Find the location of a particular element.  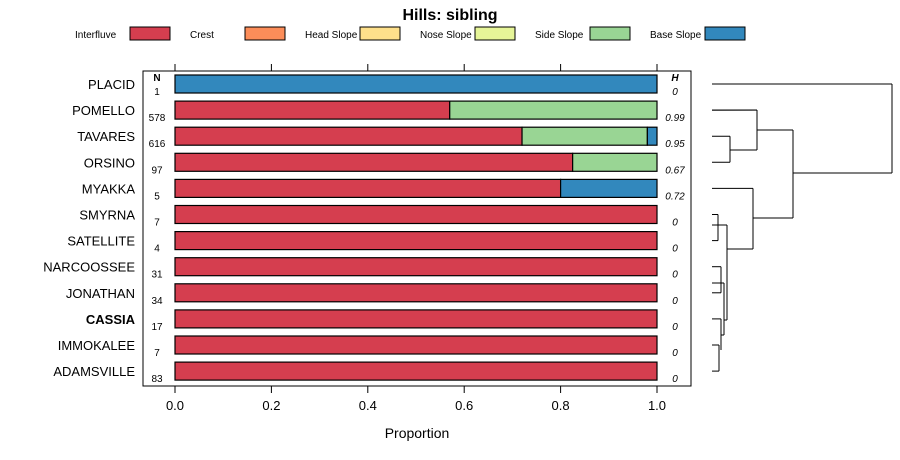

bar-narcoossee-interfluve is located at coordinates (416, 267).